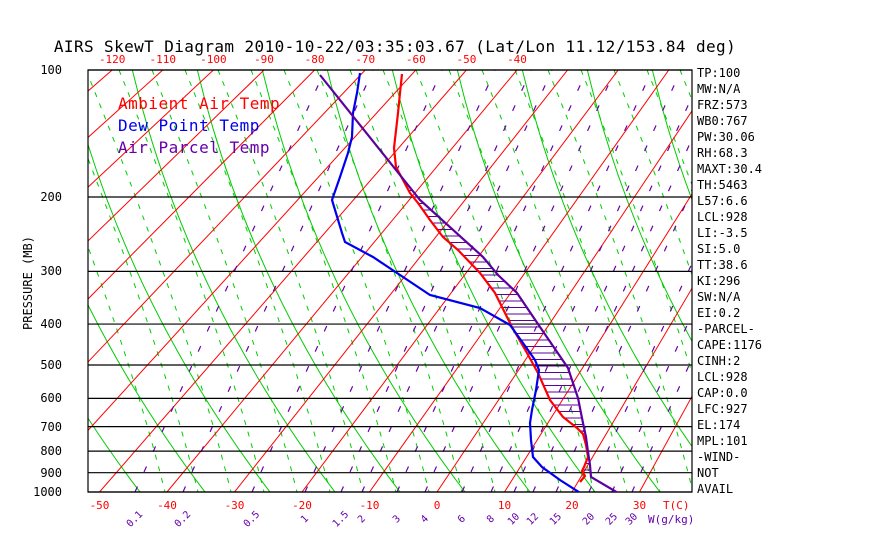  I want to click on temp-unit-label: T(C), so click(676, 505).